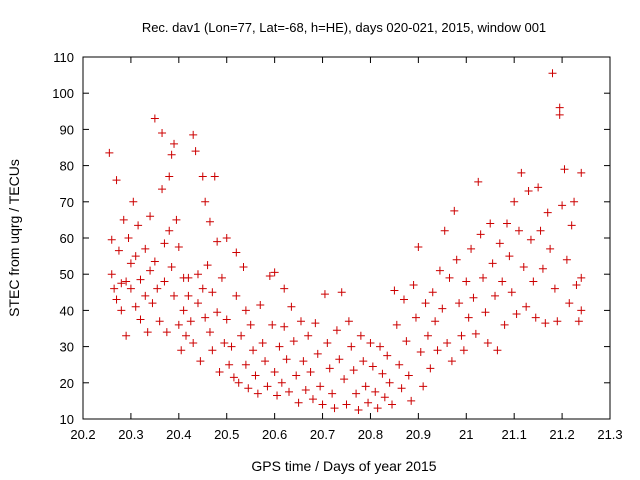  I want to click on x-tick-label: 21.1, so click(514, 434).